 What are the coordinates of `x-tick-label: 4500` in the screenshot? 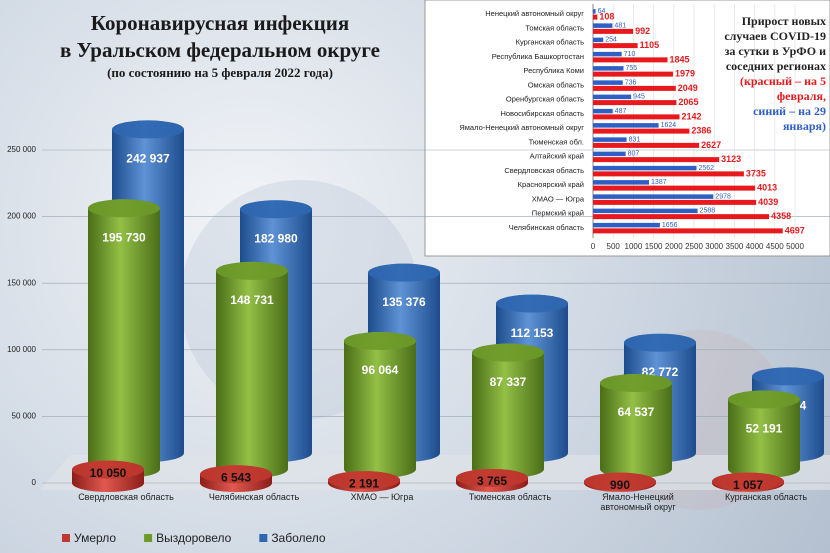 It's located at (775, 246).